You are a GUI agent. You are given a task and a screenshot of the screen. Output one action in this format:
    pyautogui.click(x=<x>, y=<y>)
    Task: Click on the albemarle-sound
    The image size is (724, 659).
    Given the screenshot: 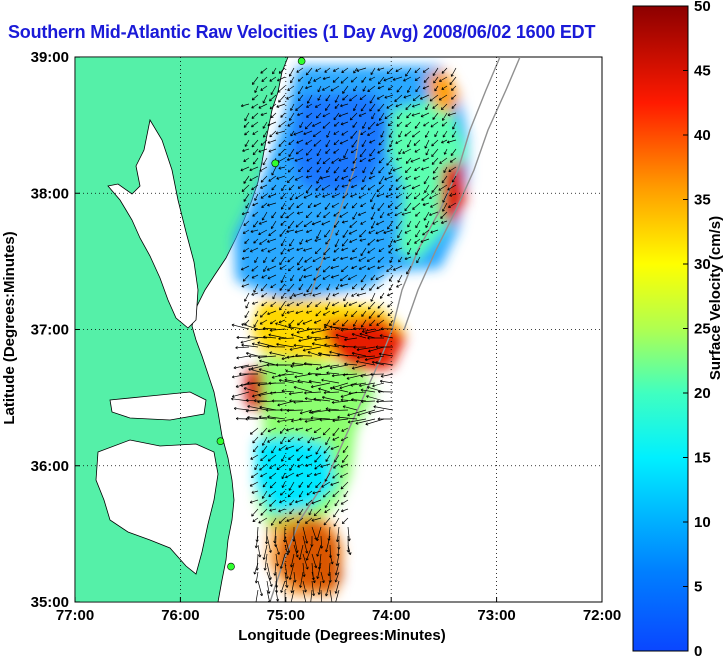 What is the action you would take?
    pyautogui.click(x=158, y=406)
    